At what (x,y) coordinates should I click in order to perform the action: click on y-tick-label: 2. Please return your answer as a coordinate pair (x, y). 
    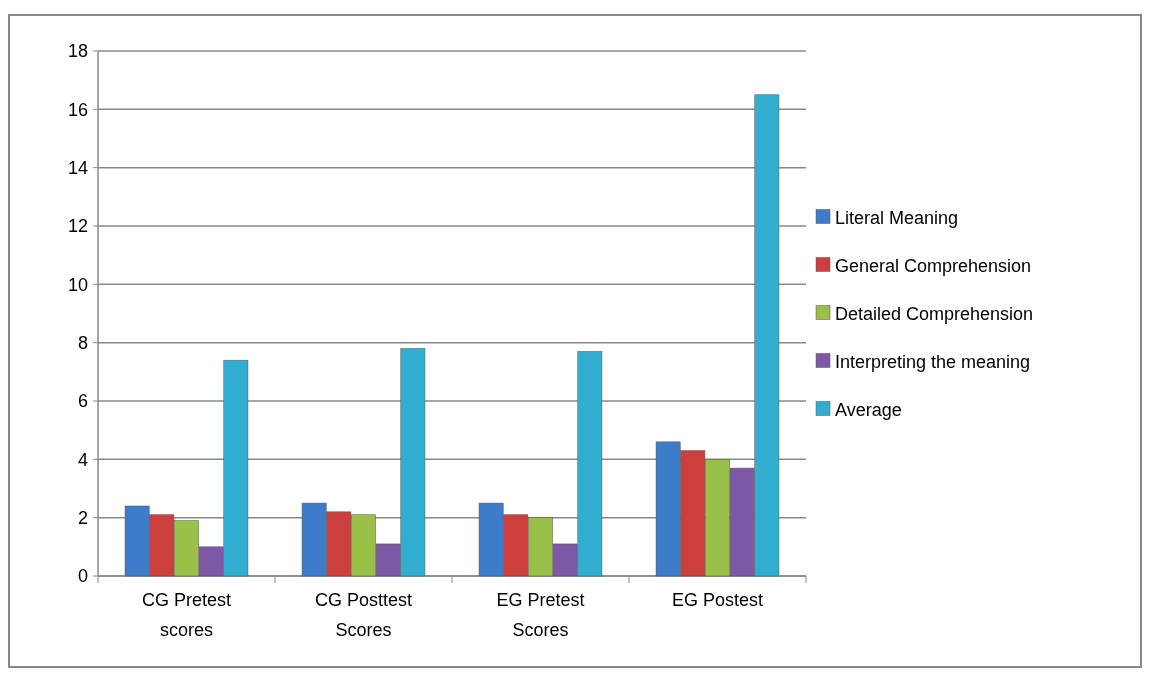
    Looking at the image, I should click on (82, 517).